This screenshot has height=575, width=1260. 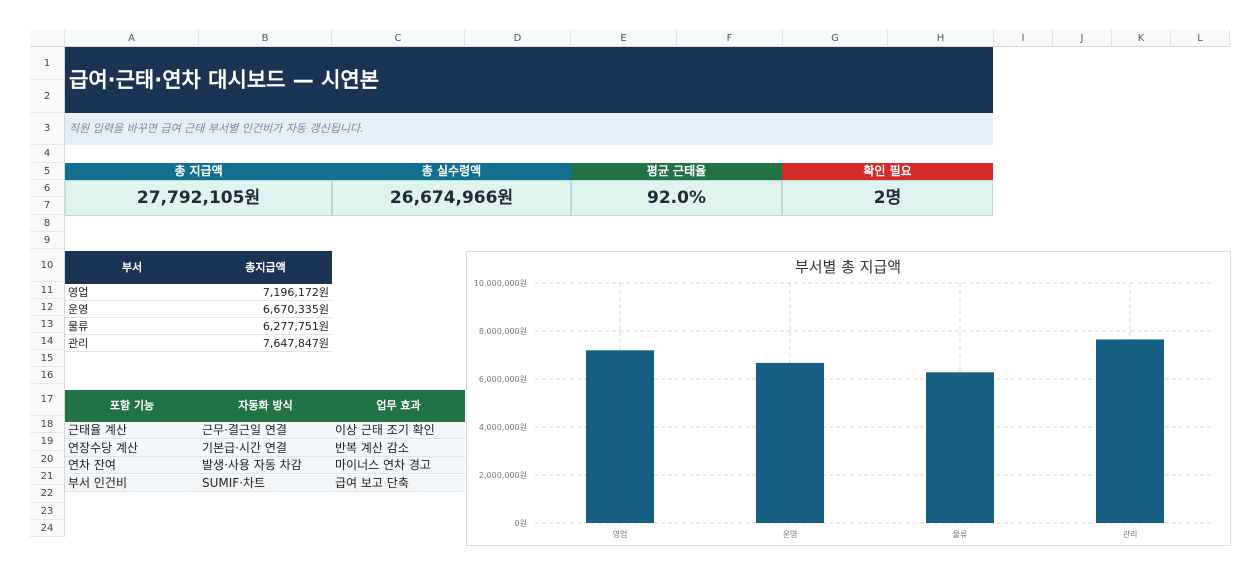 What do you see at coordinates (941, 38) in the screenshot?
I see `column-header-h: H` at bounding box center [941, 38].